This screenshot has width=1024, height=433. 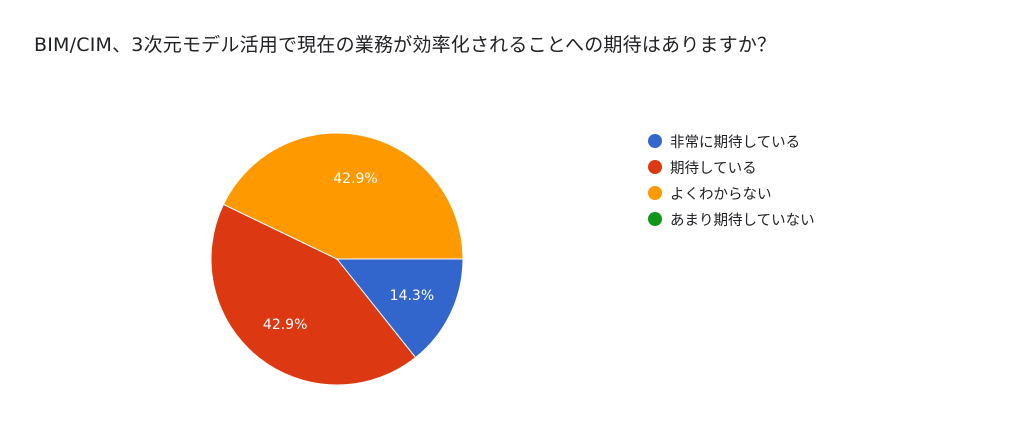 I want to click on legend-label-not-expected: あまり期待していない, so click(x=742, y=220).